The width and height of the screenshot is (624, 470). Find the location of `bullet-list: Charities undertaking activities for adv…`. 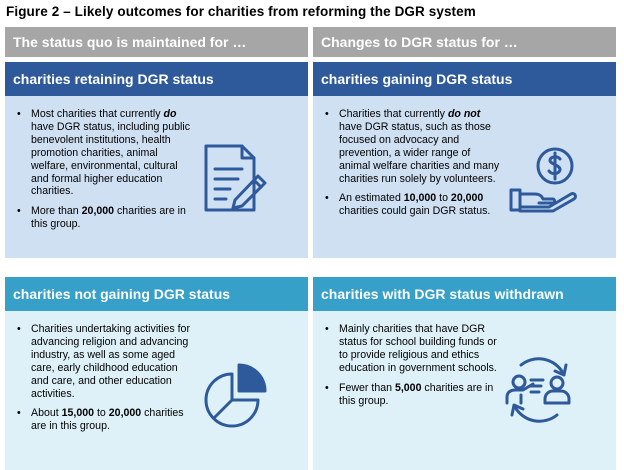

bullet-list: Charities undertaking activities for adv… is located at coordinates (105, 381).